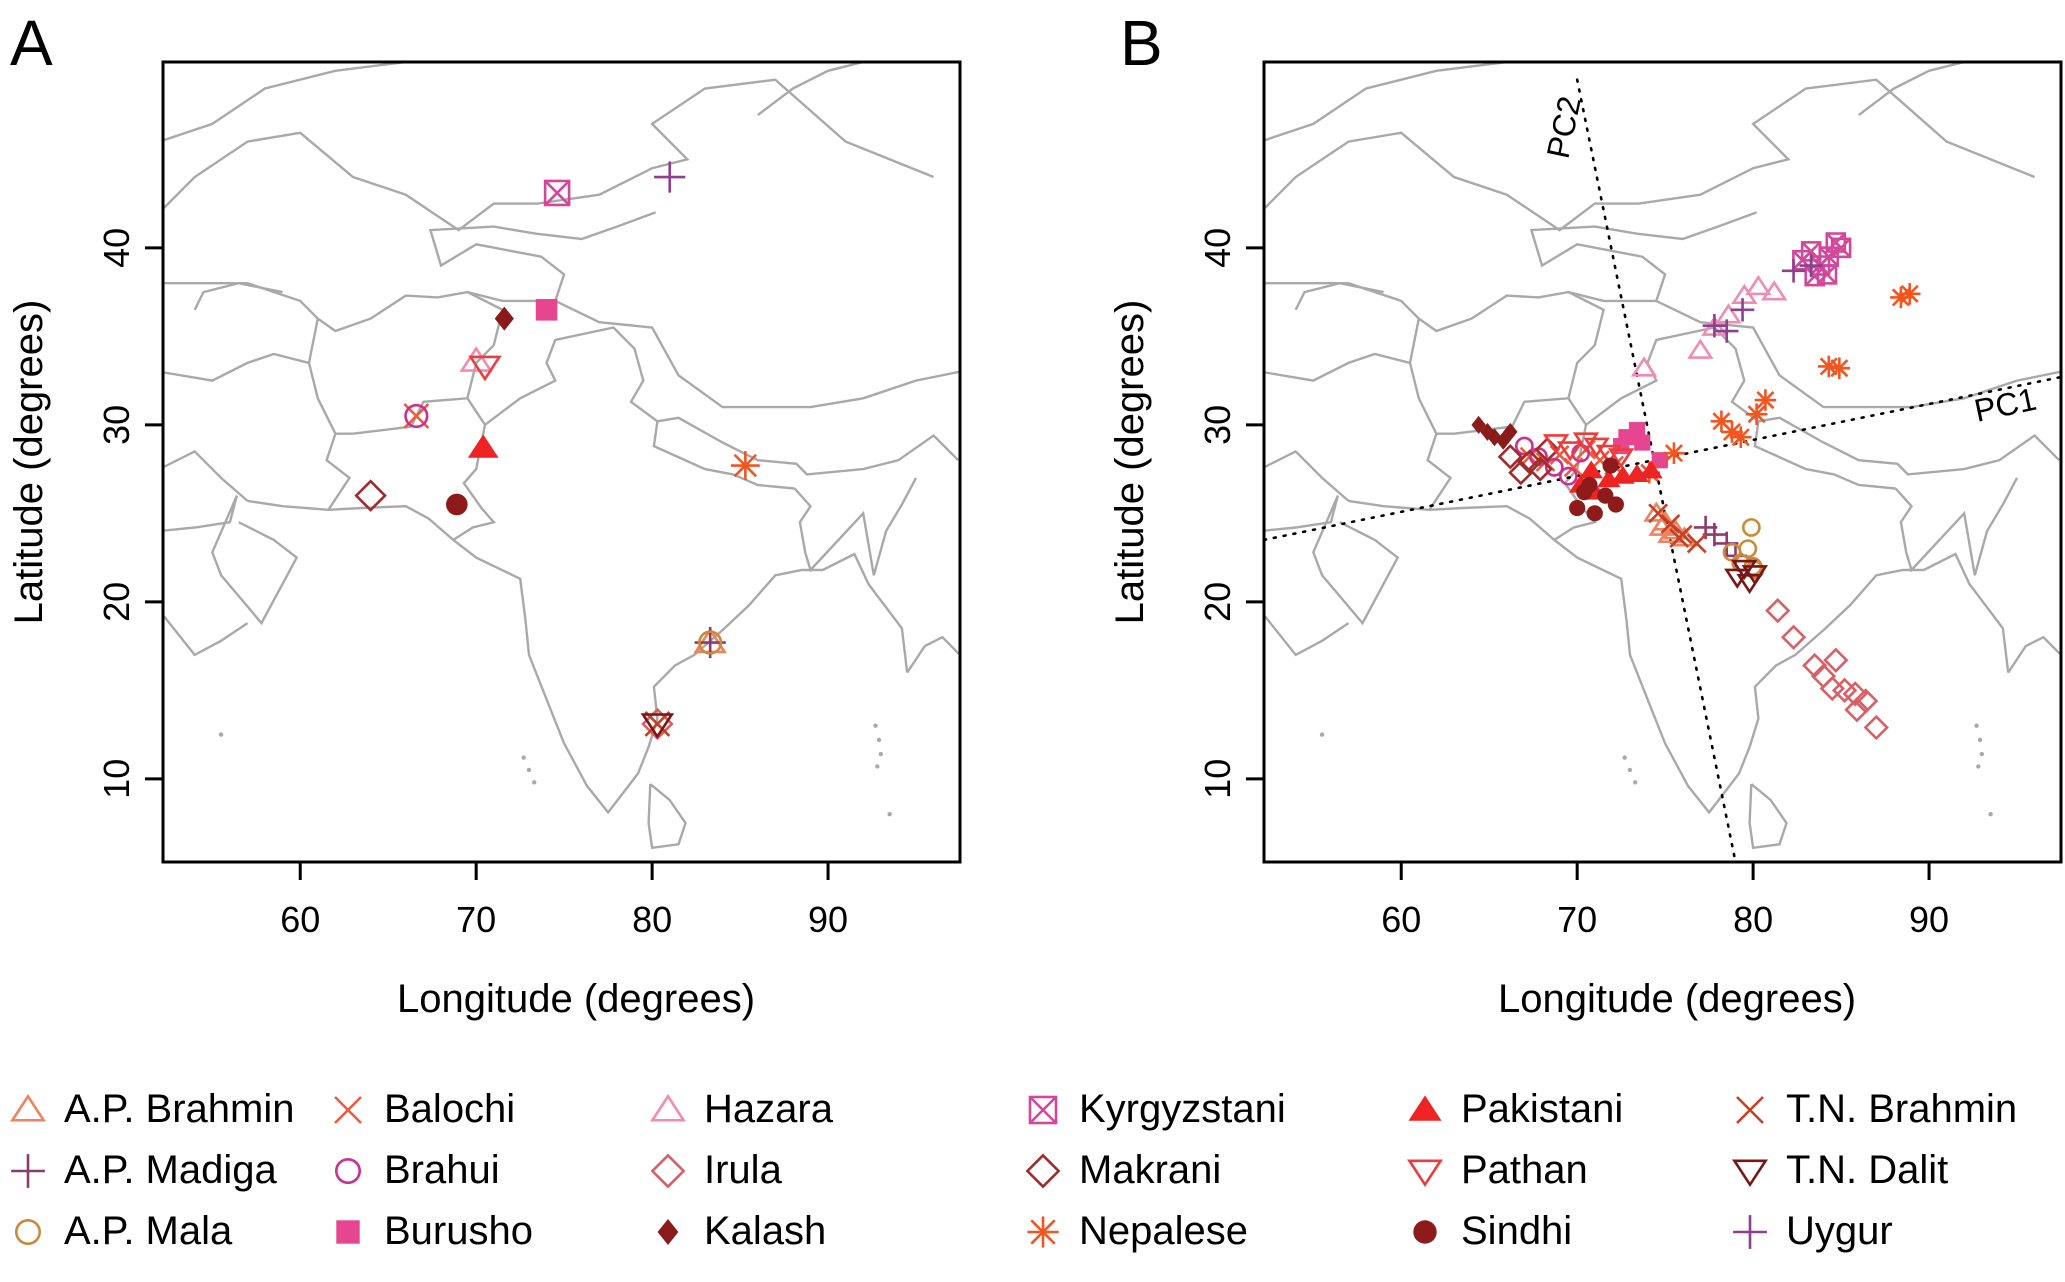  I want to click on legend-symbol-sindhi, so click(1425, 1232).